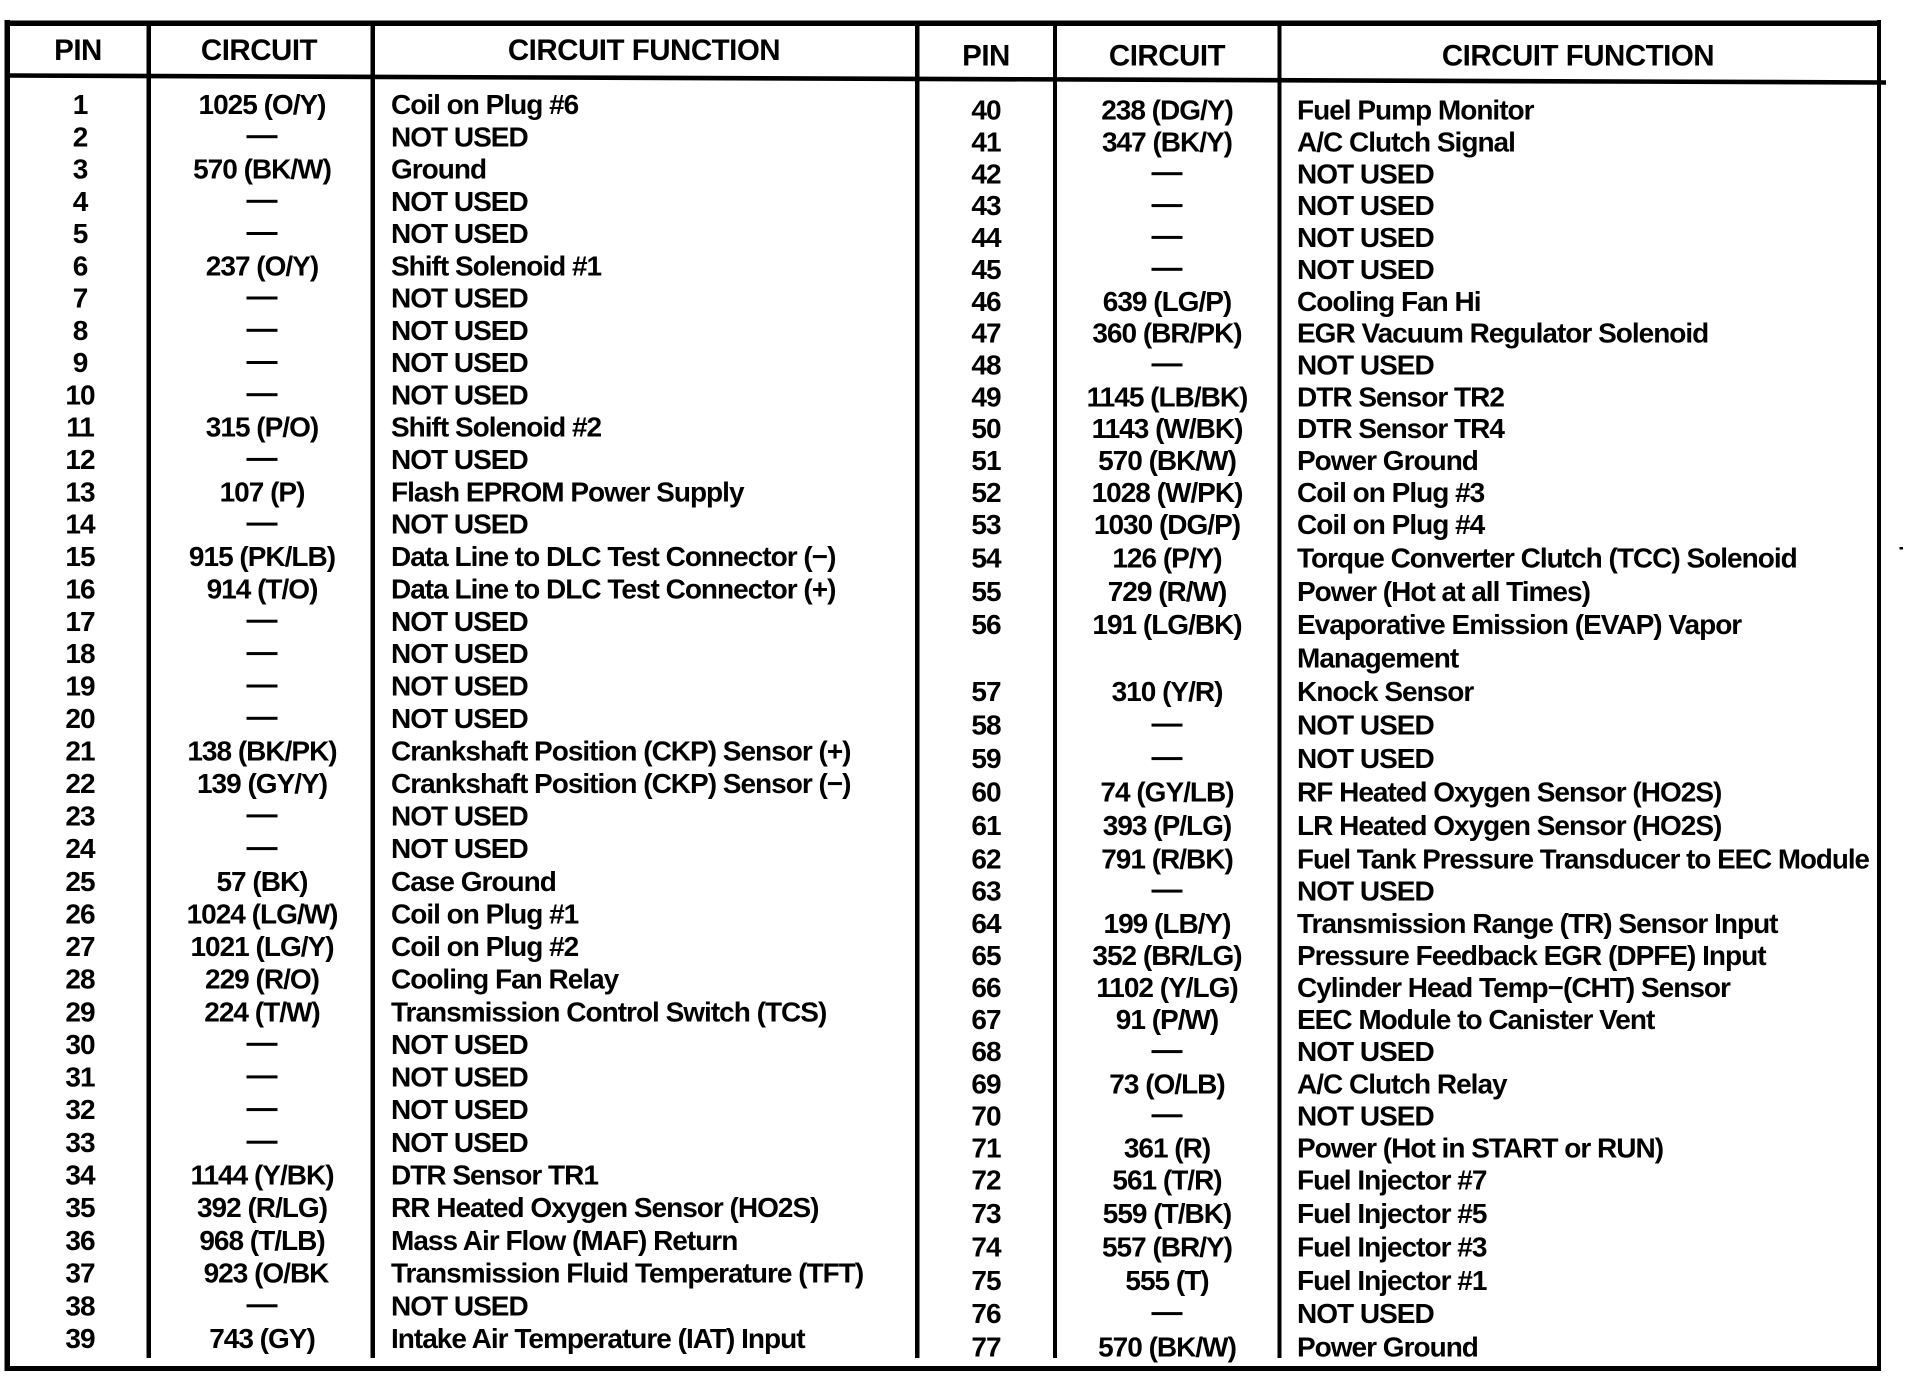 This screenshot has height=1376, width=1908. What do you see at coordinates (80, 848) in the screenshot?
I see `svg-text: 24` at bounding box center [80, 848].